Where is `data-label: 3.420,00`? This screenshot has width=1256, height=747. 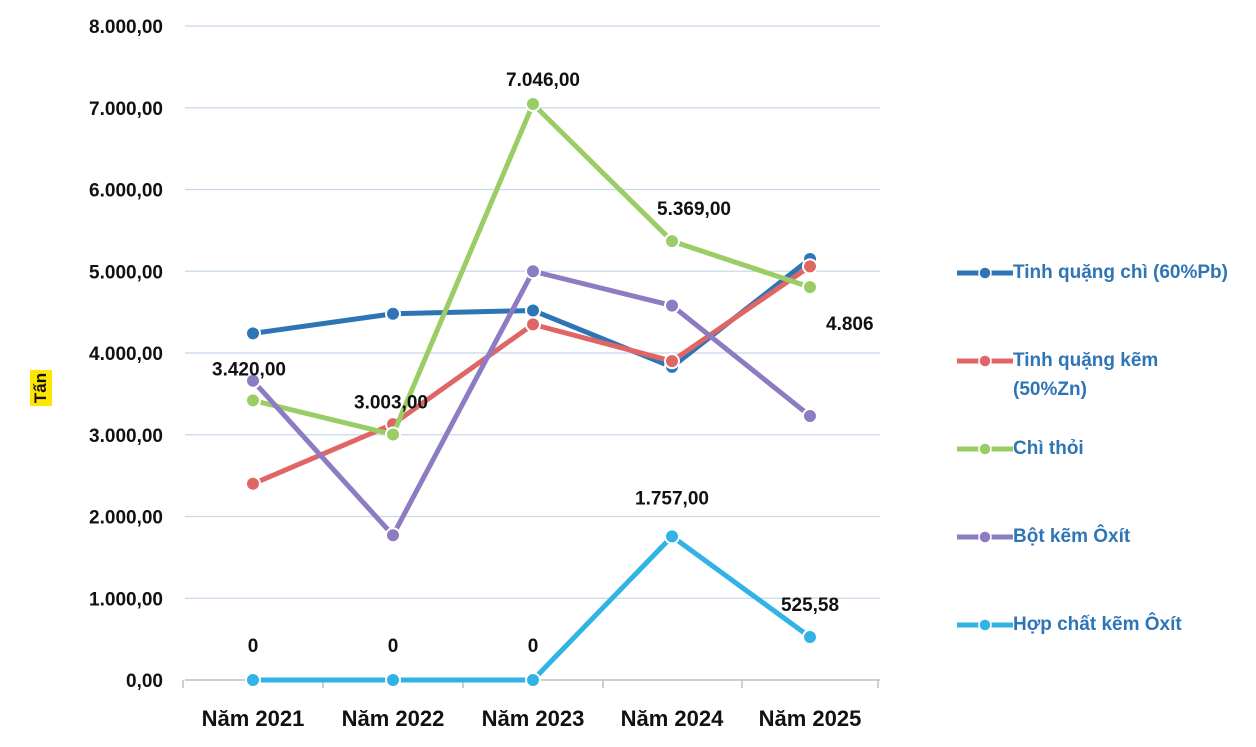 data-label: 3.420,00 is located at coordinates (249, 369).